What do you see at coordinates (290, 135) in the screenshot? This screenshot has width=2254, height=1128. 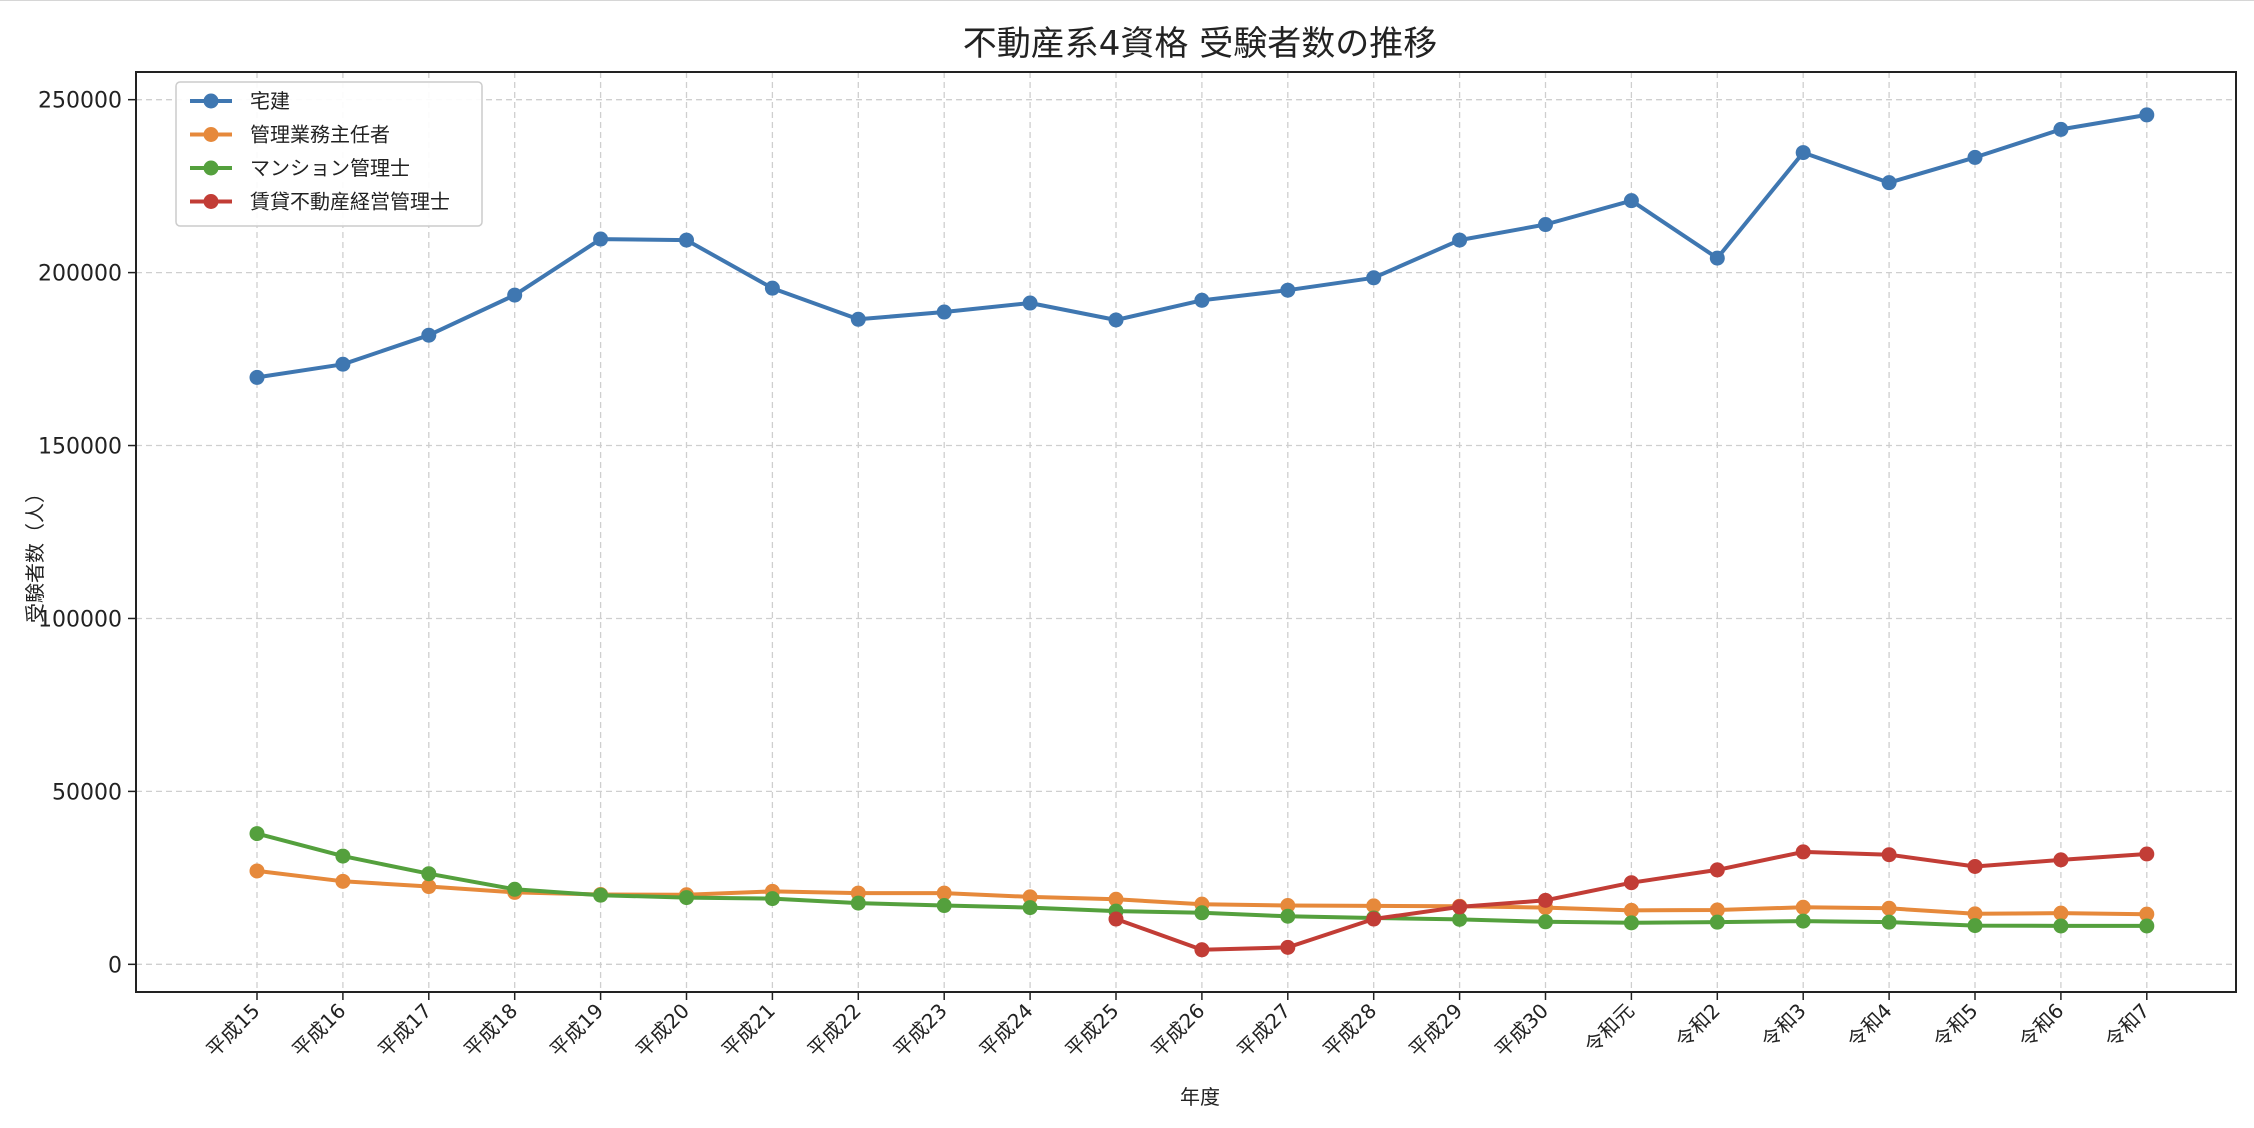 I see `legend-entry: 管理業務主任者` at bounding box center [290, 135].